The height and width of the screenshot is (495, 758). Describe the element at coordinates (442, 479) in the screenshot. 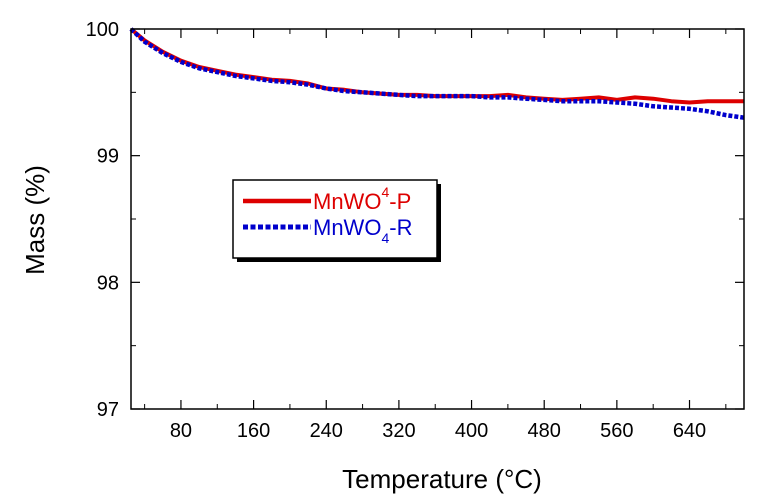

I see `x-axis-label: Temperature (°C)` at that location.